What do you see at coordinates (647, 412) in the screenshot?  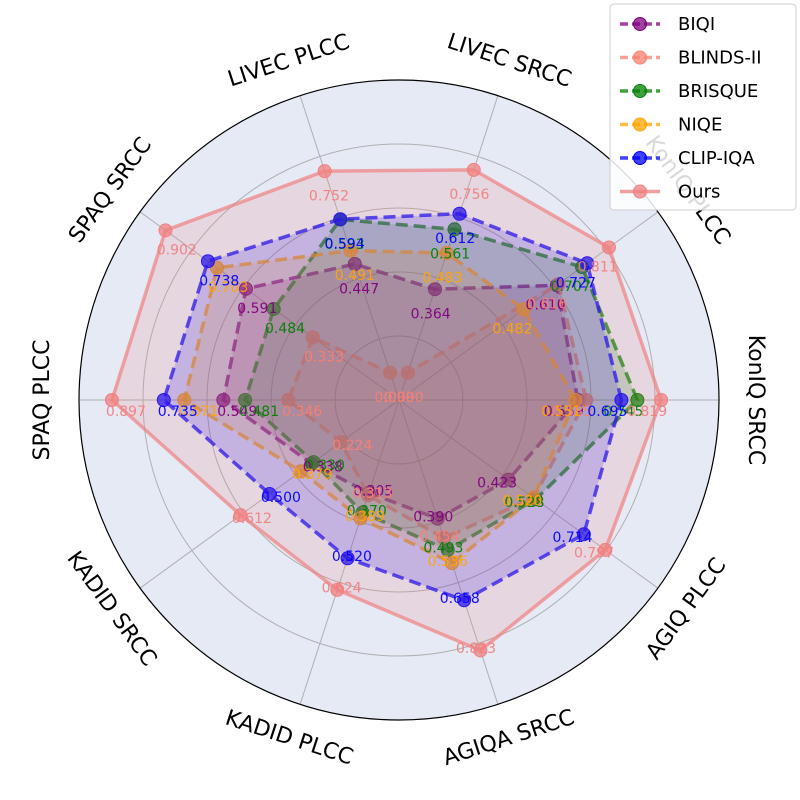 I see `data-label: 0.819` at bounding box center [647, 412].